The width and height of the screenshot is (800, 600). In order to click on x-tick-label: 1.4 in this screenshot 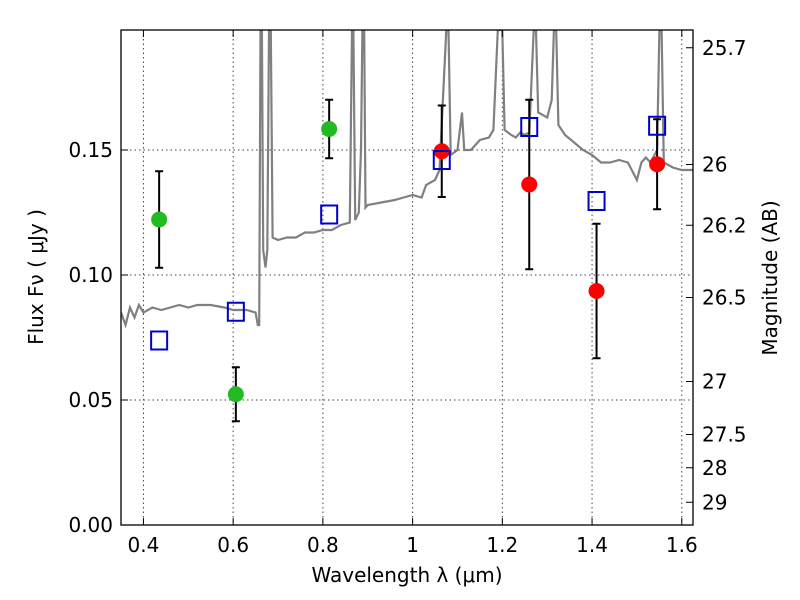, I will do `click(592, 545)`.